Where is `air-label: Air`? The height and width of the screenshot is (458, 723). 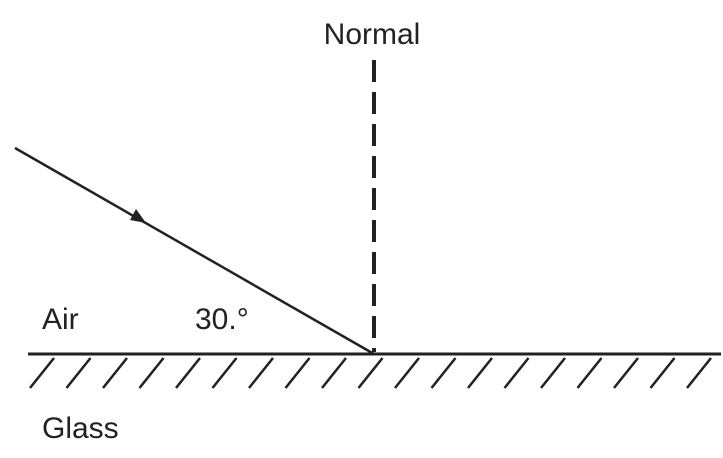
air-label: Air is located at coordinates (60, 319).